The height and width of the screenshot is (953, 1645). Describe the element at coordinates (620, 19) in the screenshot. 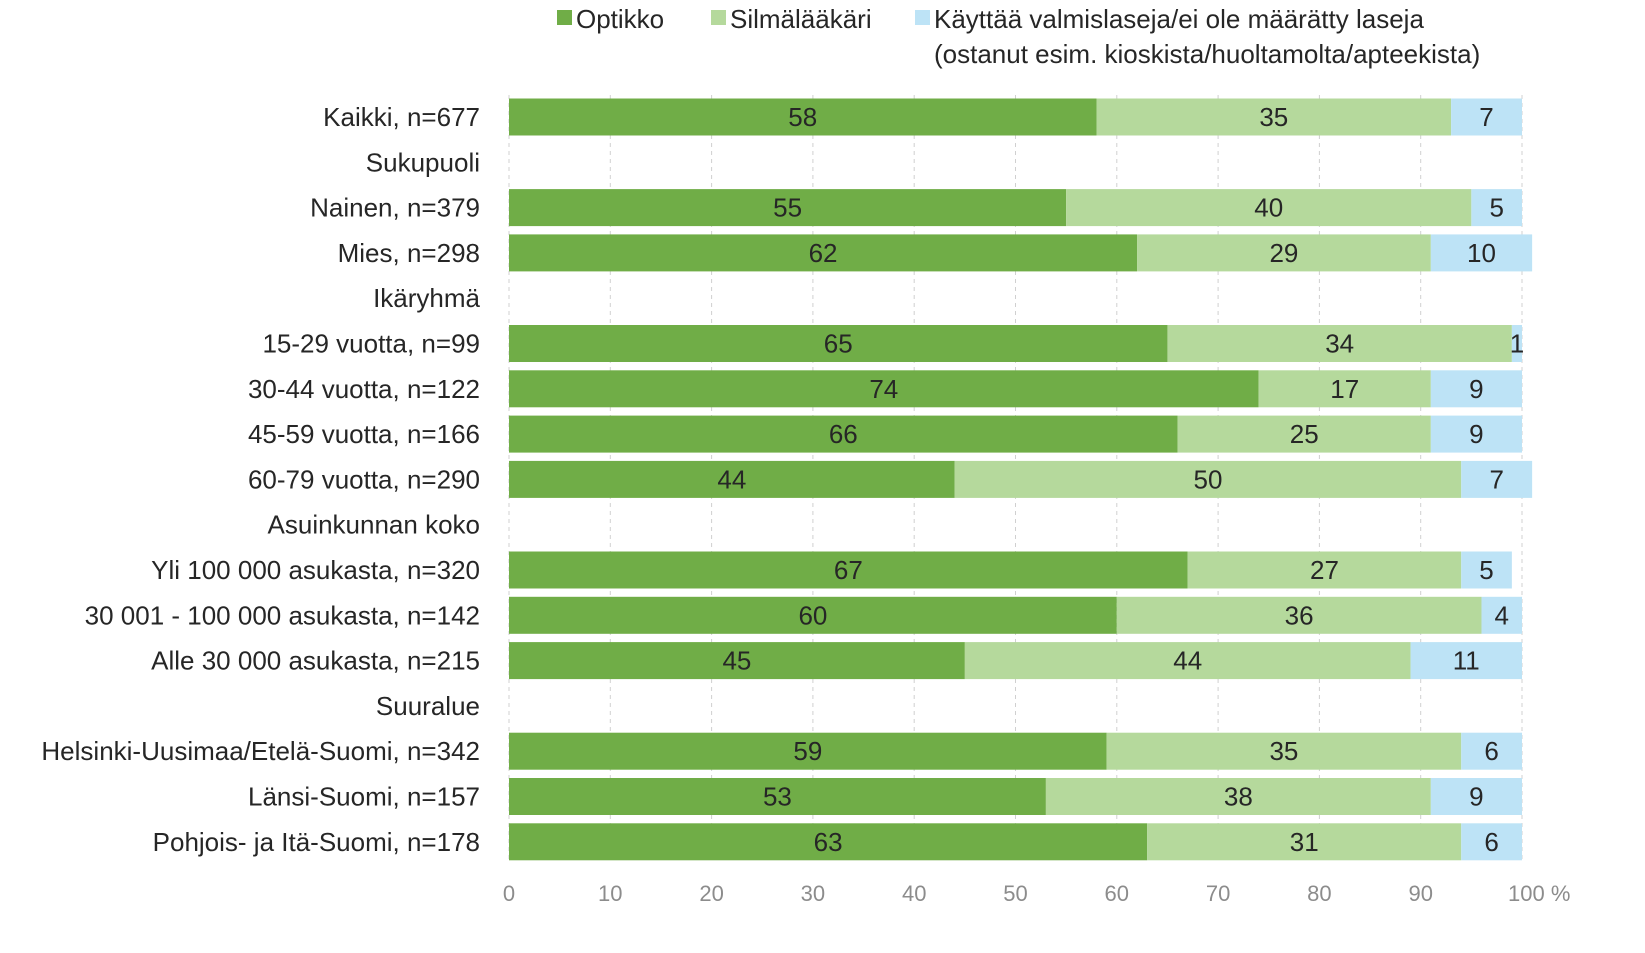

I see `legend-label: Optikko` at that location.